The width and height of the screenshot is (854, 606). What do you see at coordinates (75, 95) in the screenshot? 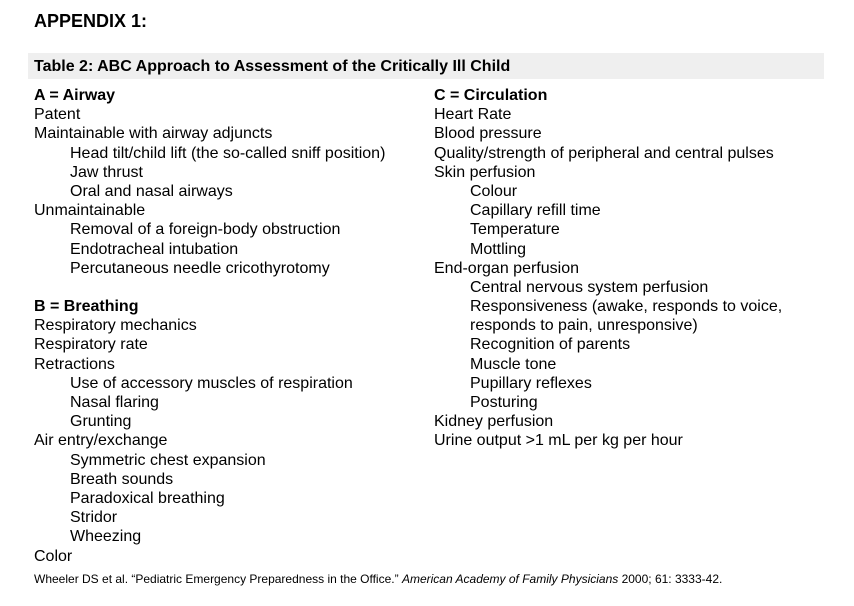
I see `section-title-airway: A = Airway` at bounding box center [75, 95].